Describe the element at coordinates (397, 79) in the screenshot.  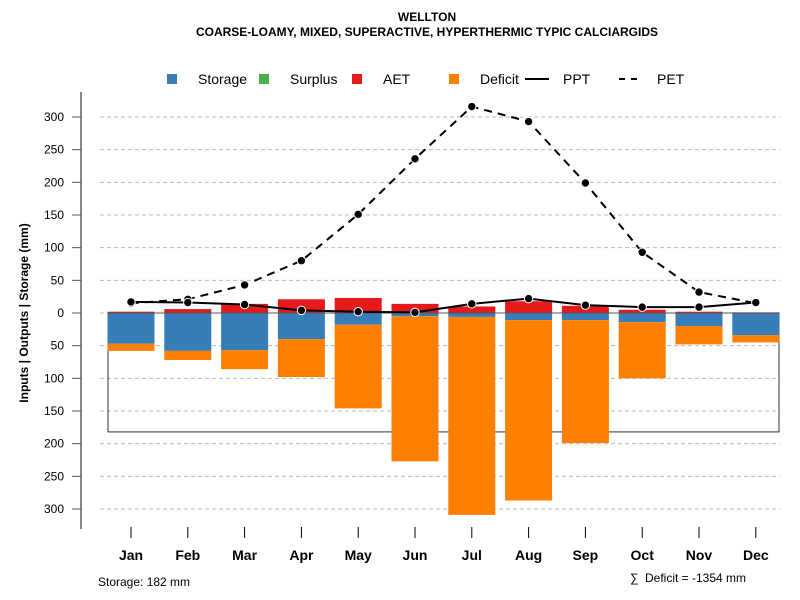
I see `legend-label-aet: AET` at that location.